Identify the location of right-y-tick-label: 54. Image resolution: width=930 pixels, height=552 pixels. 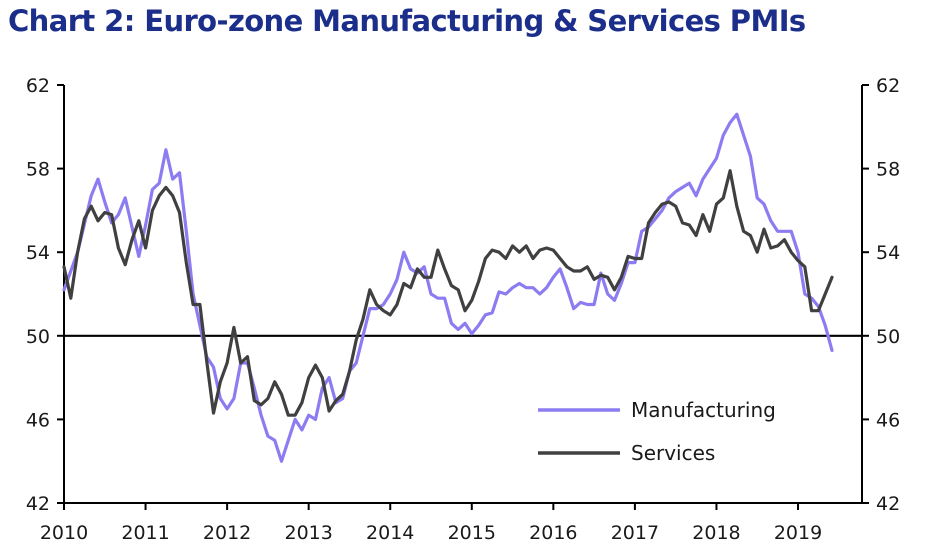
(888, 253).